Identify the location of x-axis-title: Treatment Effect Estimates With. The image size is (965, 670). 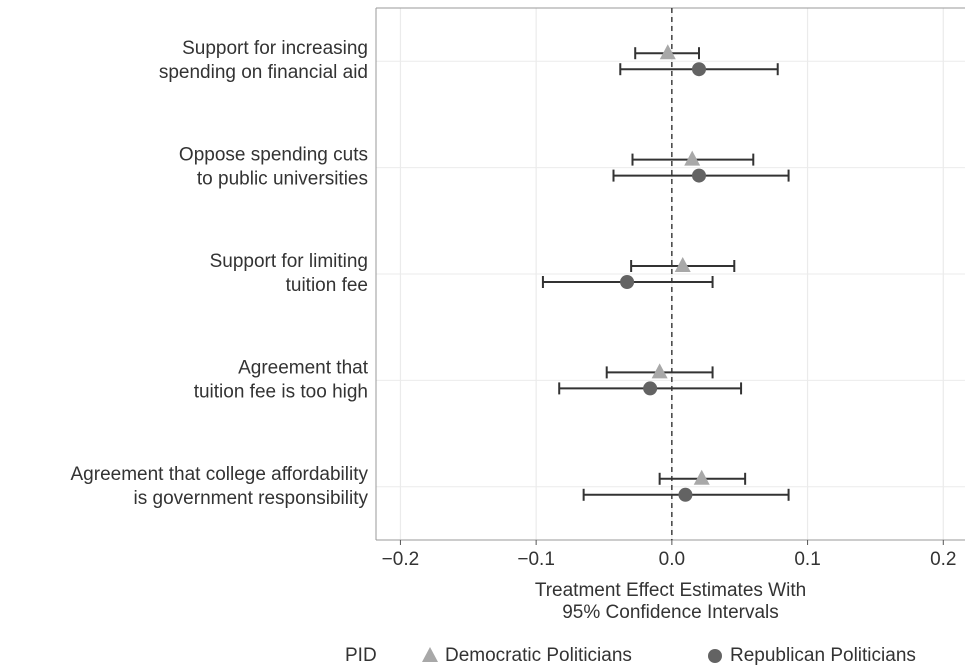
(670, 590).